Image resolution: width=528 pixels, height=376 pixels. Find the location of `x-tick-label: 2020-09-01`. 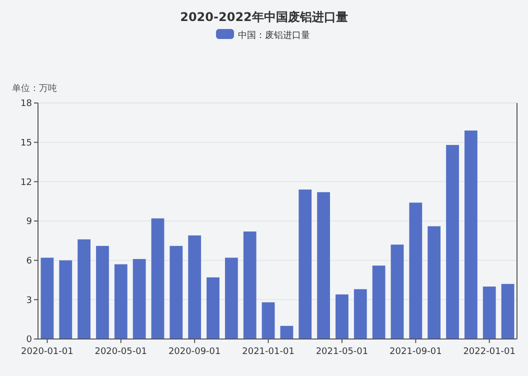

x-tick-label: 2020-09-01 is located at coordinates (194, 352).